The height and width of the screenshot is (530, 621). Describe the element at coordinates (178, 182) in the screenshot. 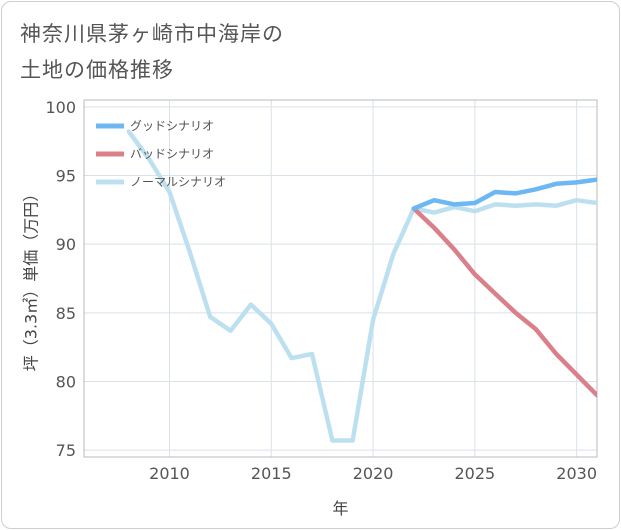

I see `legend-label: ノーマルシナリオ` at that location.